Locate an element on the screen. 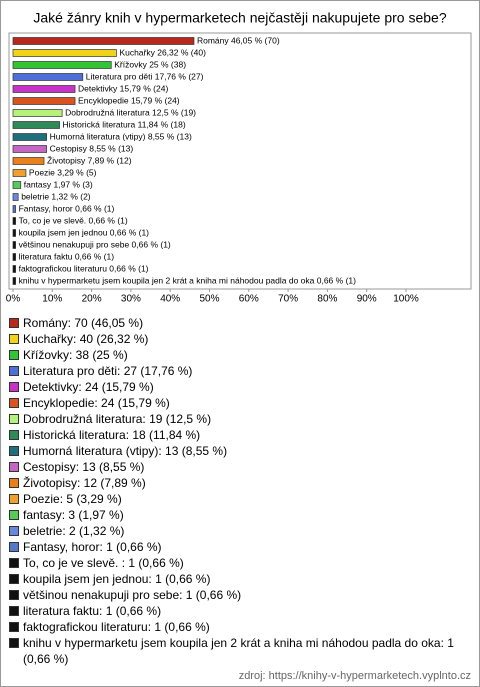 This screenshot has width=480, height=687. legend-item: Detektivky: 24 (15,79 %) is located at coordinates (239, 387).